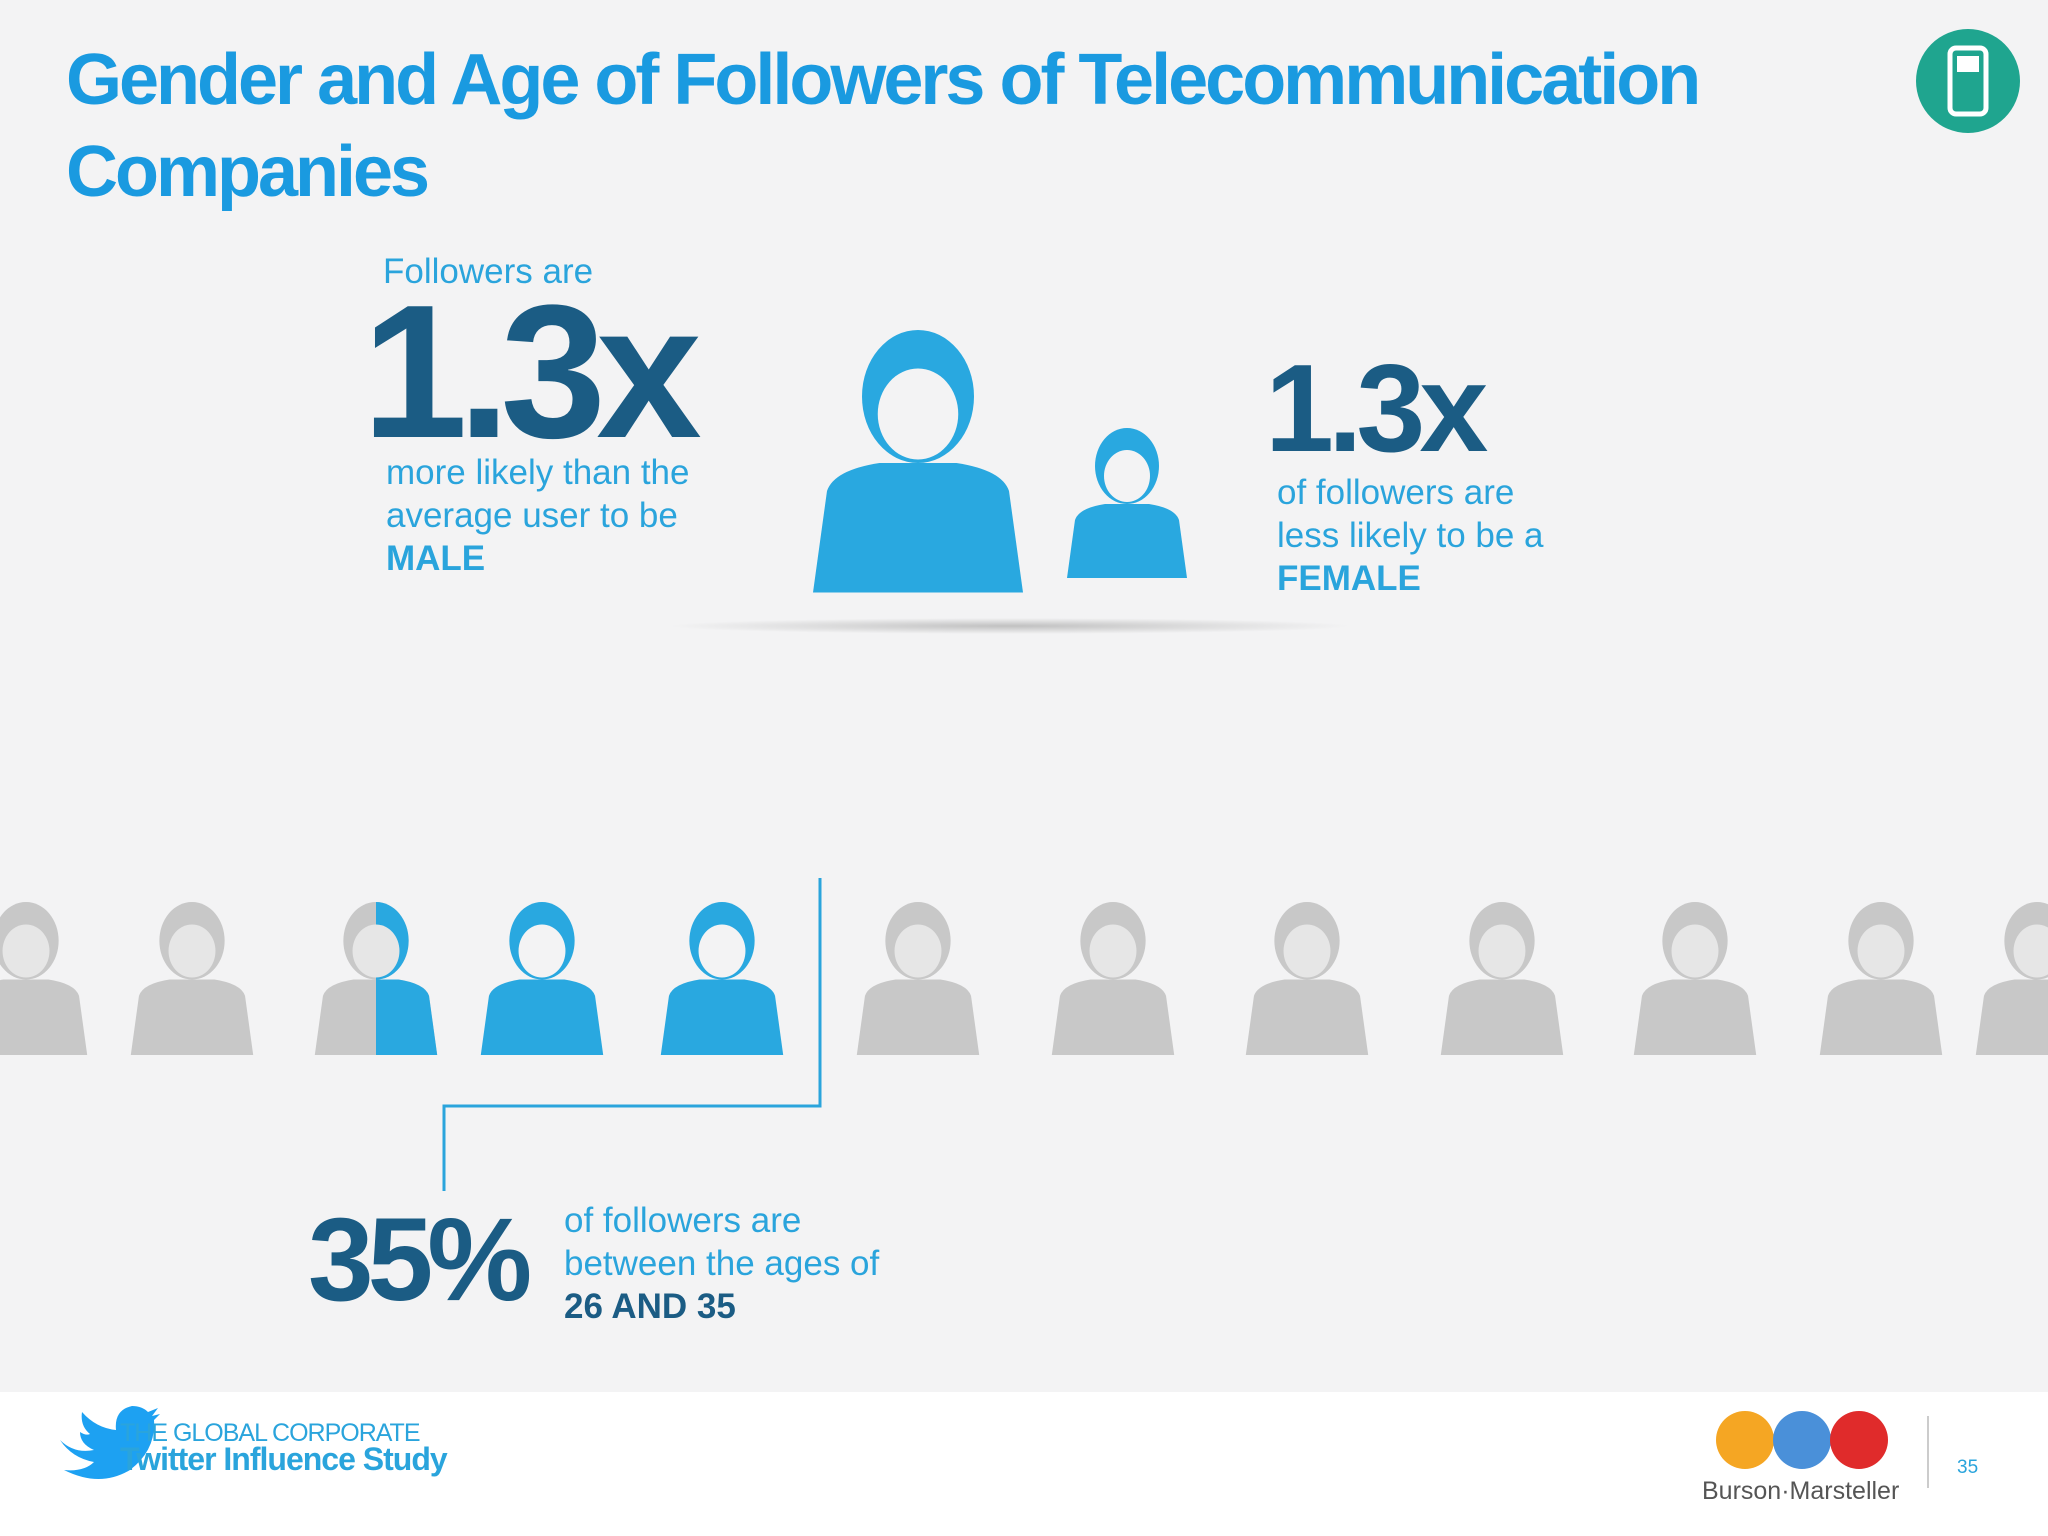 Image resolution: width=2048 pixels, height=1536 pixels. What do you see at coordinates (1376, 409) in the screenshot?
I see `female-stat: 1.3x` at bounding box center [1376, 409].